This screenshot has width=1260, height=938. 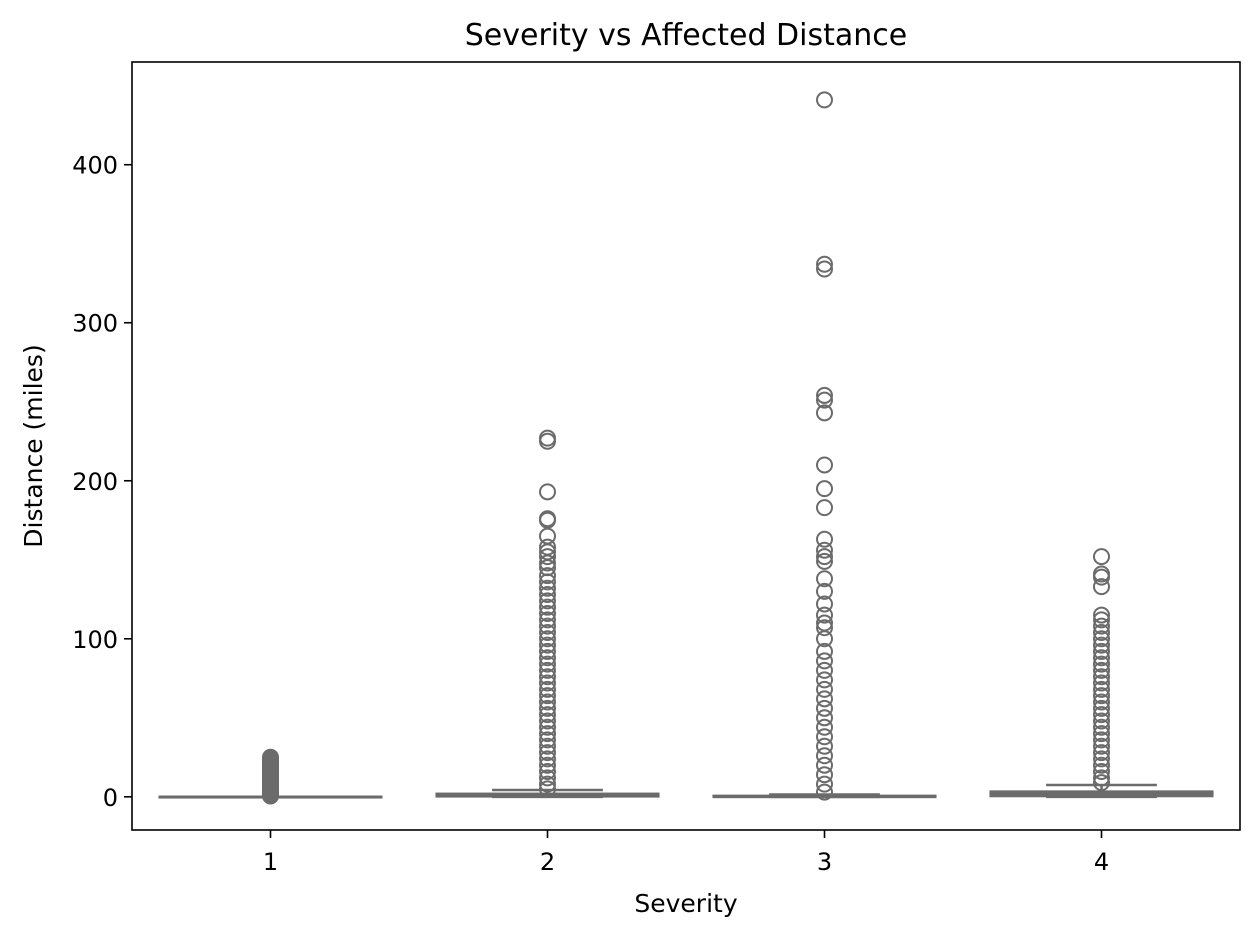 I want to click on chart-title: Severity vs Affected Distance, so click(x=686, y=35).